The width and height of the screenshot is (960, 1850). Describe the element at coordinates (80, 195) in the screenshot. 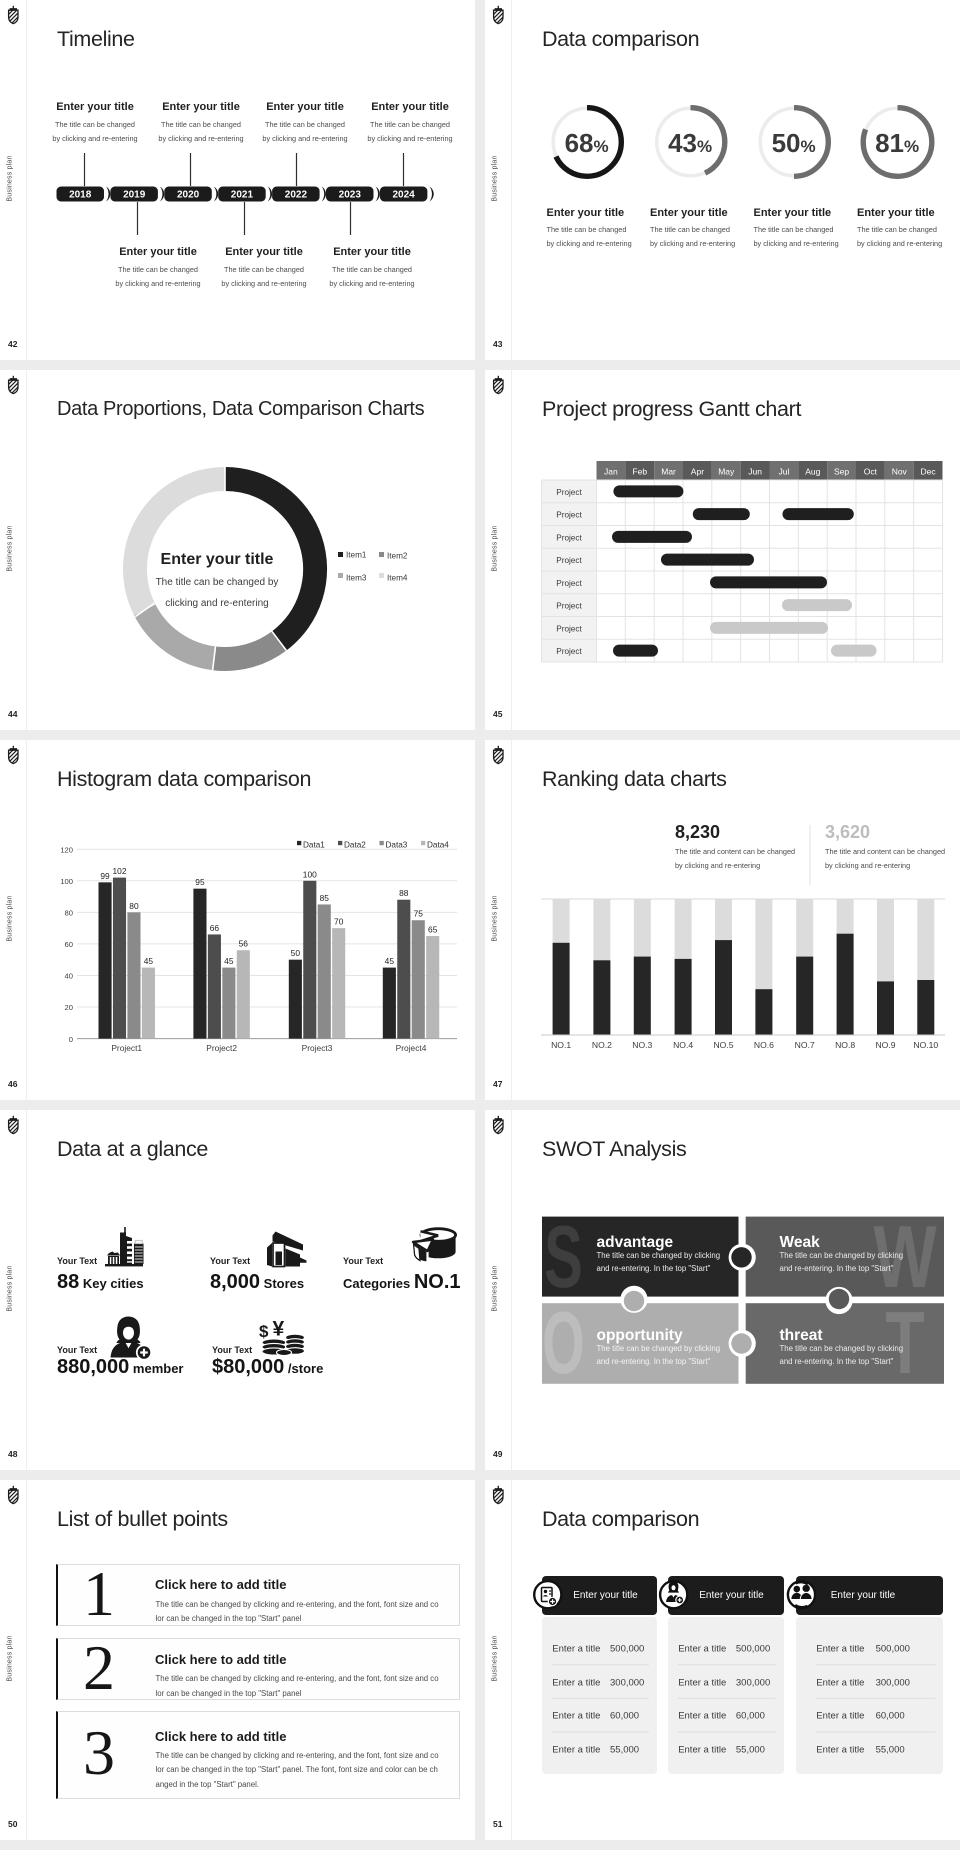

I see `svg-text: 2018` at that location.